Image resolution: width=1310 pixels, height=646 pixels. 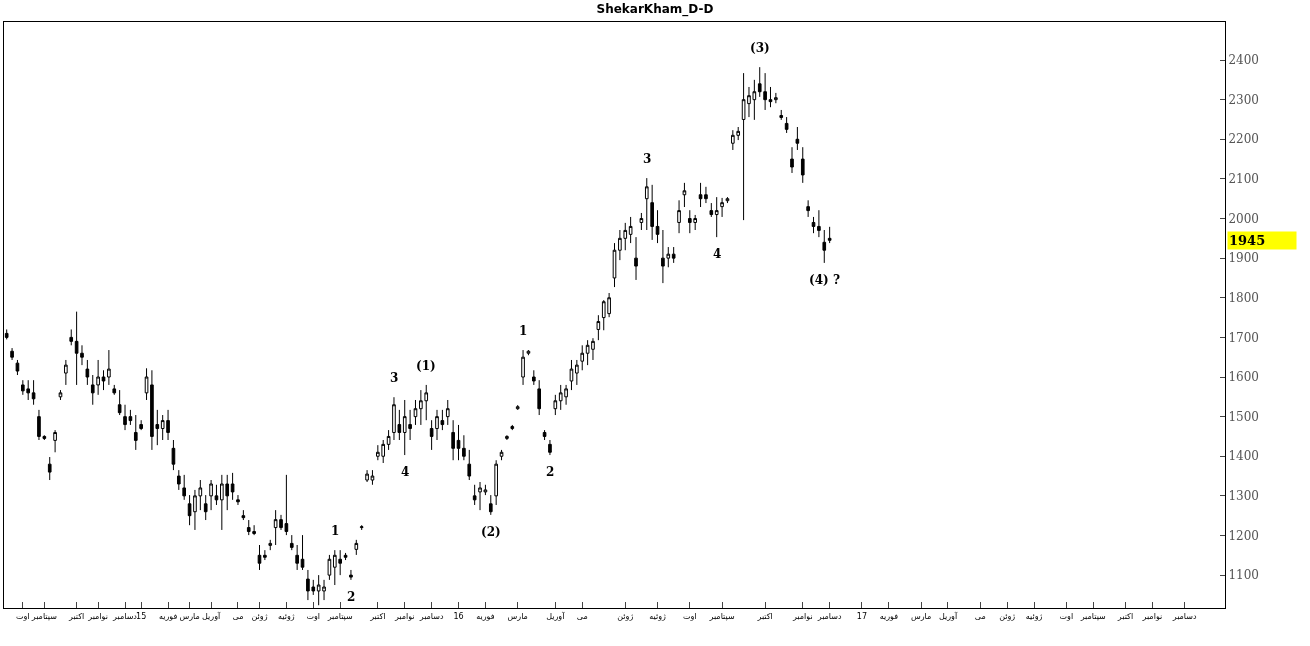 What do you see at coordinates (657, 616) in the screenshot?
I see `x-tick-label: ژوئیه` at bounding box center [657, 616].